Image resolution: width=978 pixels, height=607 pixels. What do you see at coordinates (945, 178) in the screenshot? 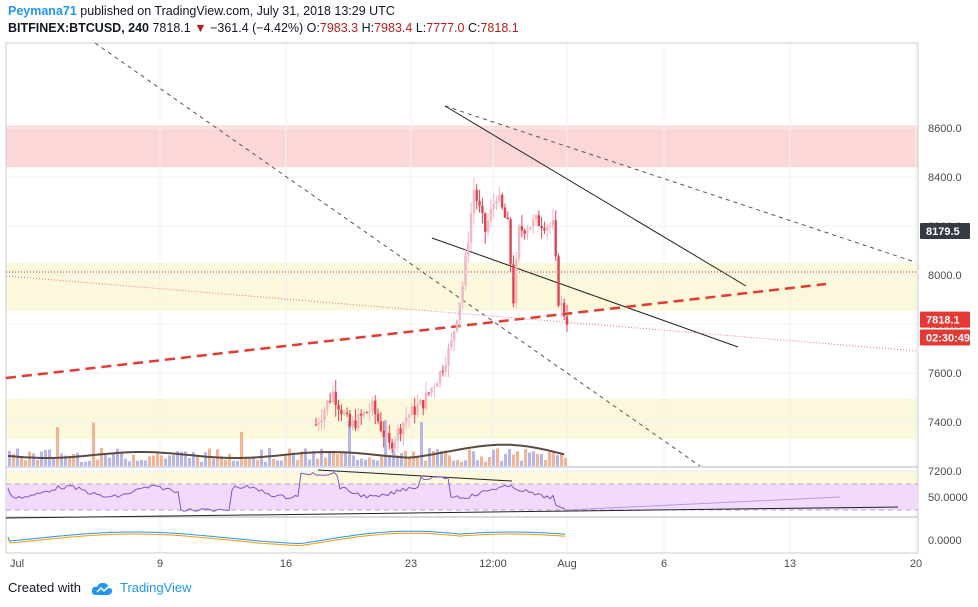
I see `price-tick-1: 8400.0` at bounding box center [945, 178].